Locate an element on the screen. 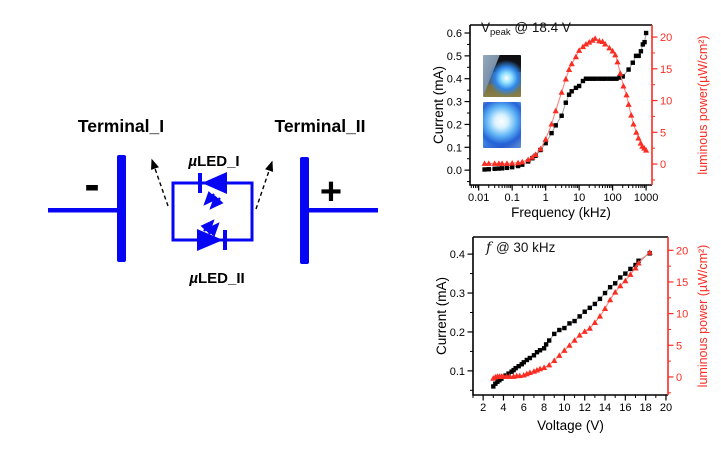  left-electrode-lead is located at coordinates (84, 210).